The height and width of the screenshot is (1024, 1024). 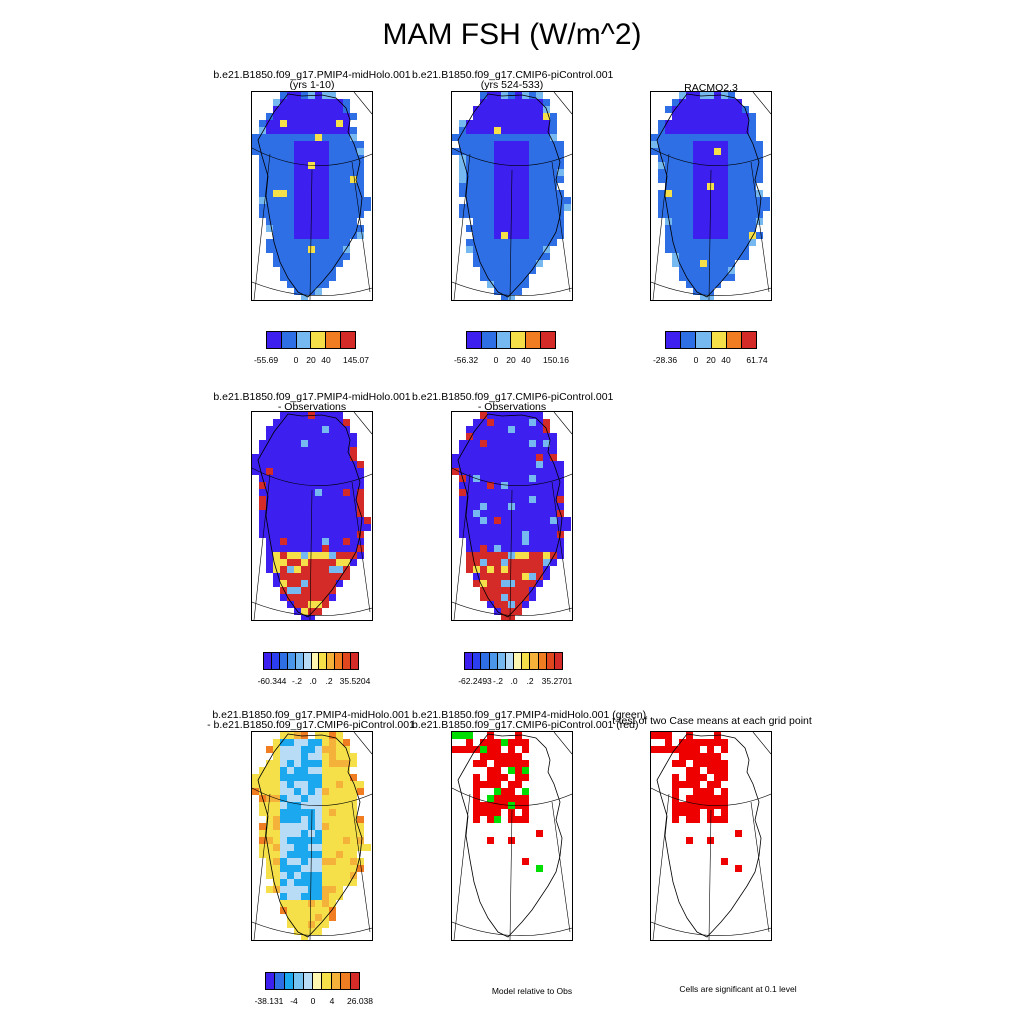 I want to click on map-panel-4-graticule, so click(x=312, y=516).